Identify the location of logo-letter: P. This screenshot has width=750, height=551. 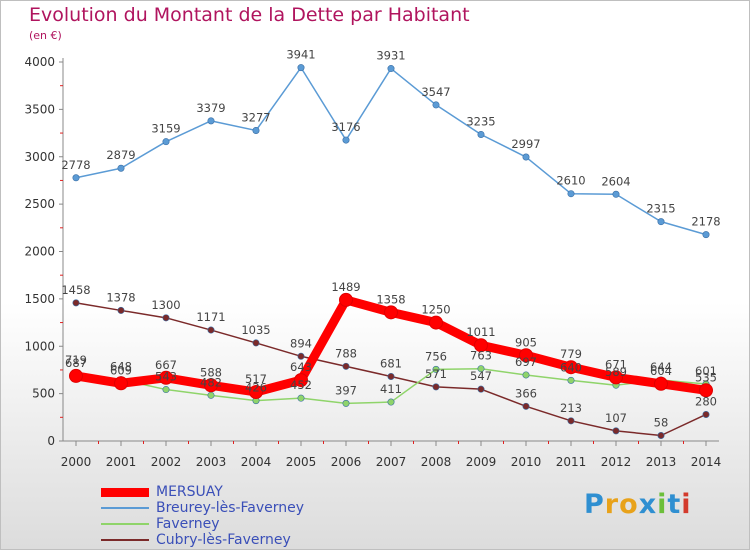
(594, 504).